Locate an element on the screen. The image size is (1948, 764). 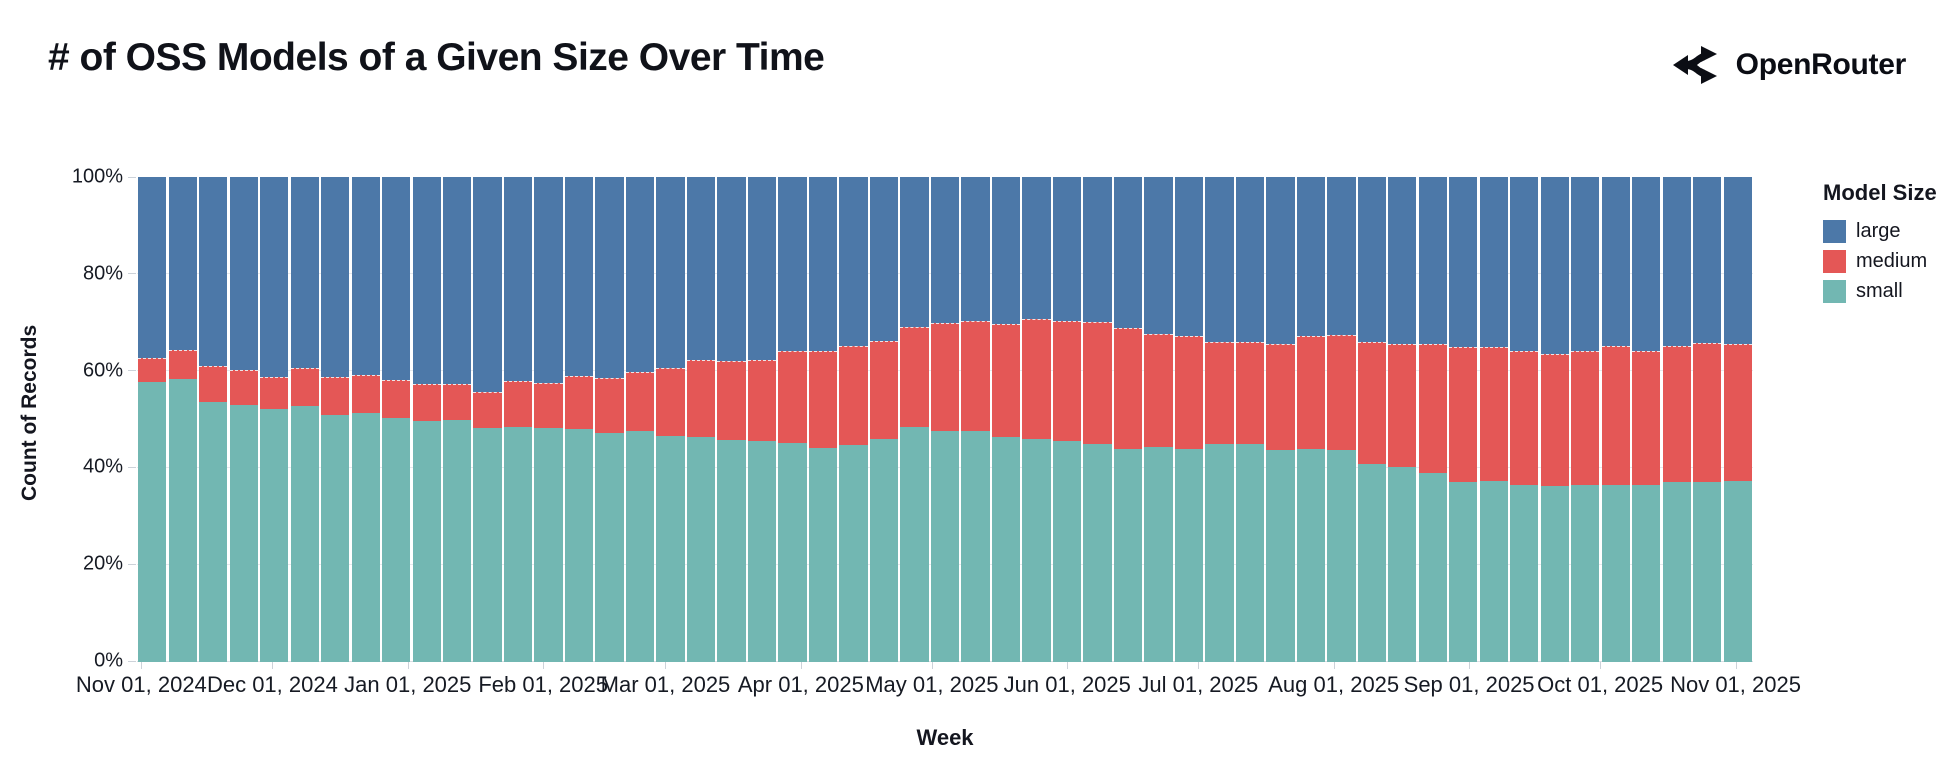
x-tick-label: Jul 01, 2025 is located at coordinates (1198, 684).